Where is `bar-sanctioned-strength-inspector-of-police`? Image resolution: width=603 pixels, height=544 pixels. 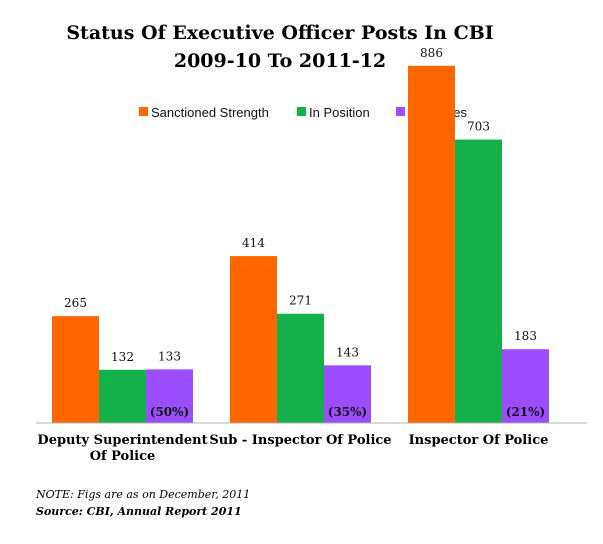 bar-sanctioned-strength-inspector-of-police is located at coordinates (431, 244).